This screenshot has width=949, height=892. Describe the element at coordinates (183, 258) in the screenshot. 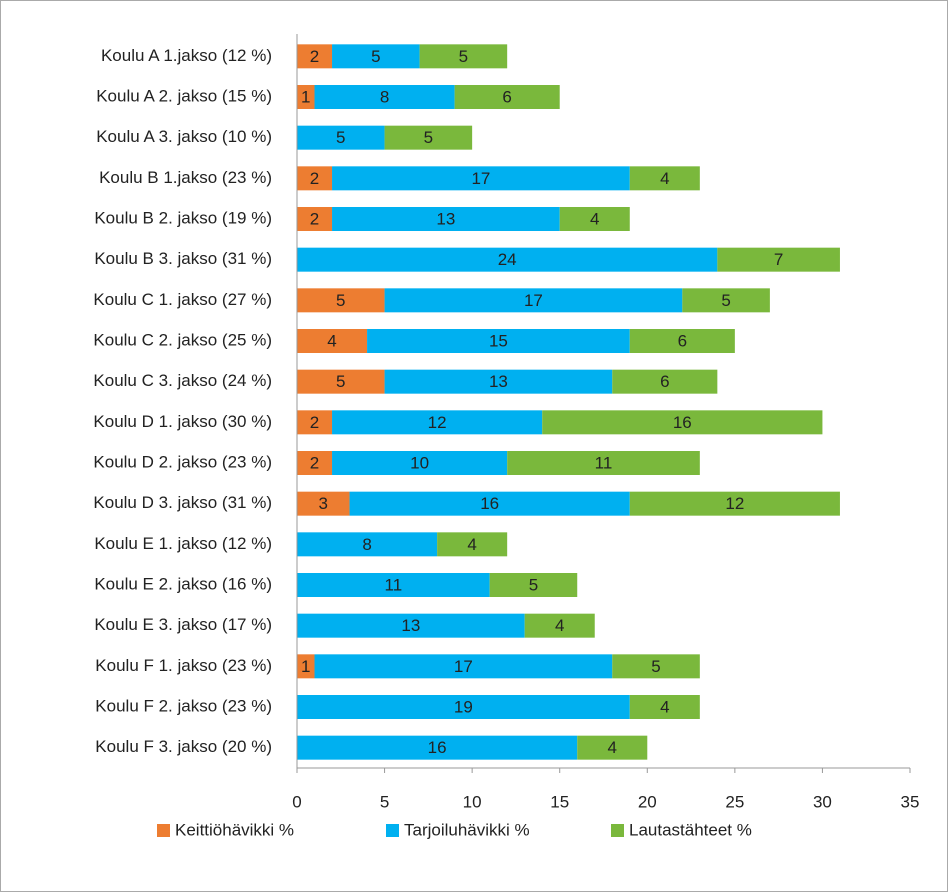

I see `category-label: Koulu B 3. jakso (31 %)` at that location.